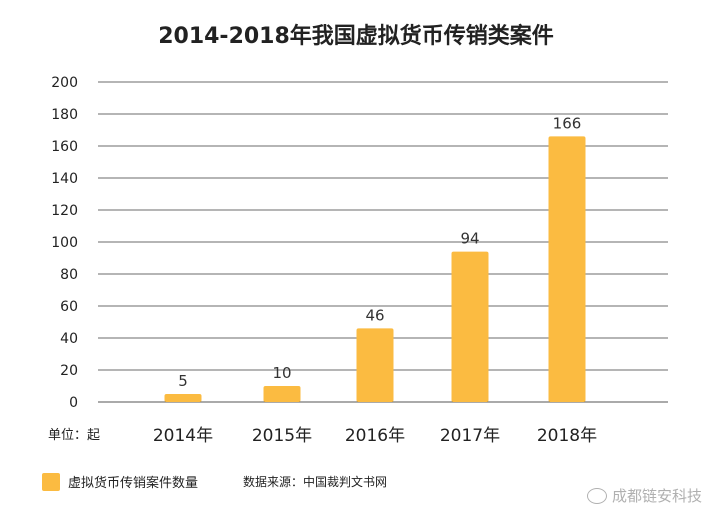 The image size is (712, 517). I want to click on y-tick-label: 120, so click(64, 211).